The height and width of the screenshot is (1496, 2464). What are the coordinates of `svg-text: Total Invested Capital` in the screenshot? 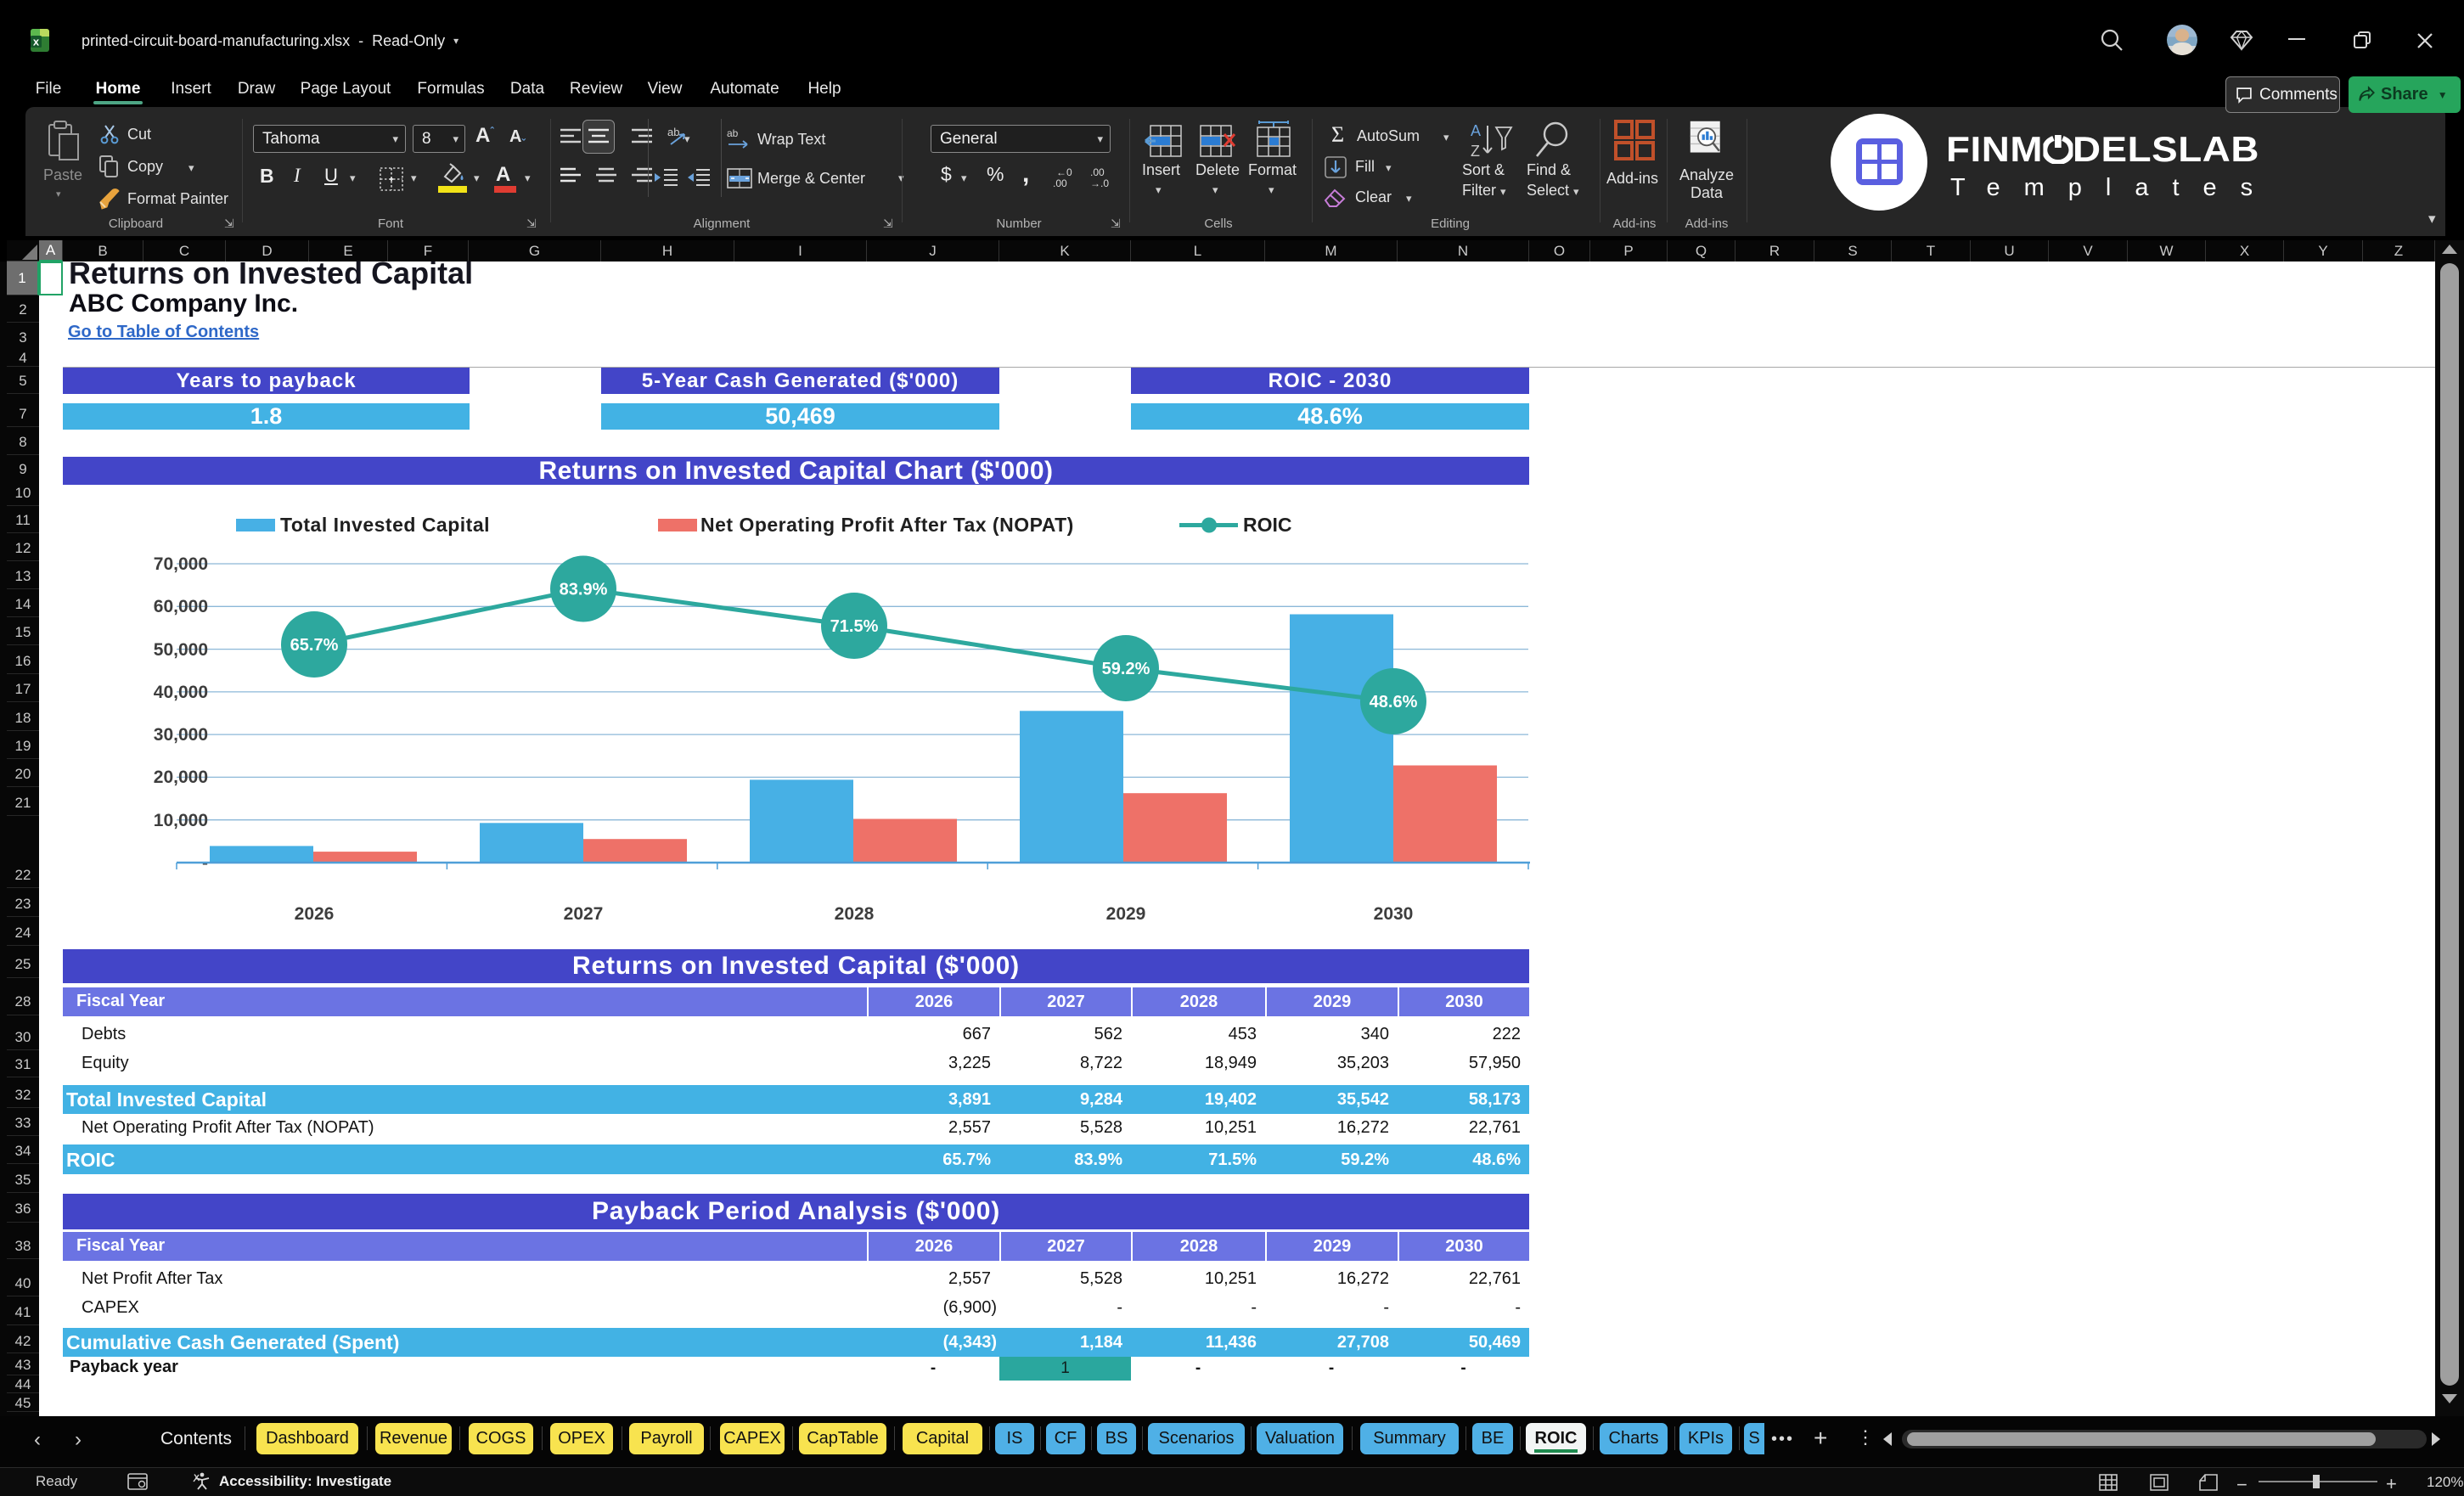 It's located at (385, 525).